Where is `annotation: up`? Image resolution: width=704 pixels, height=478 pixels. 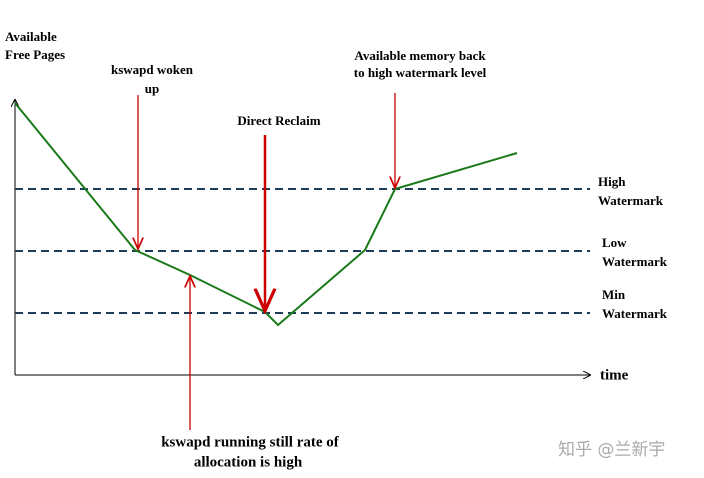
annotation: up is located at coordinates (152, 88).